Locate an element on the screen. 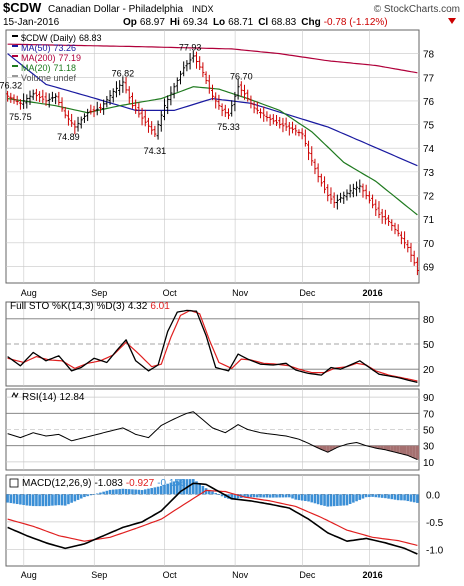 This screenshot has height=586, width=464. legend-value-ma20: 71.18 is located at coordinates (65, 68).